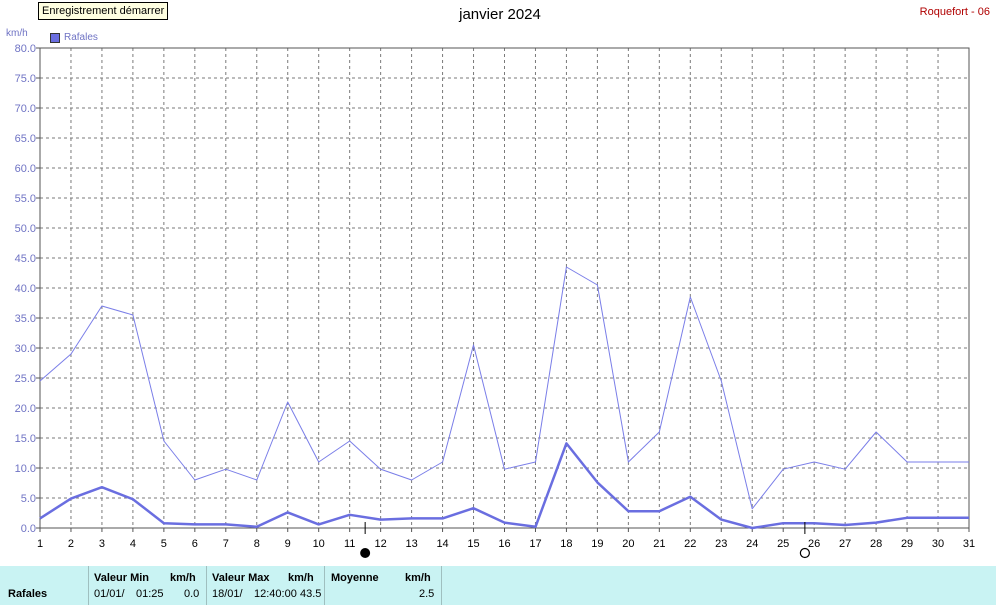  What do you see at coordinates (566, 544) in the screenshot?
I see `x-tick-label: 18` at bounding box center [566, 544].